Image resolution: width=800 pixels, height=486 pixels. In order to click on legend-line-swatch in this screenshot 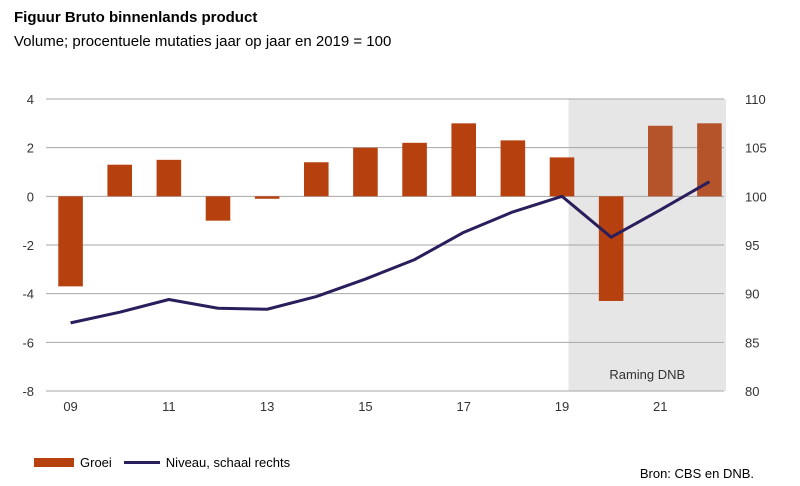, I will do `click(141, 462)`.